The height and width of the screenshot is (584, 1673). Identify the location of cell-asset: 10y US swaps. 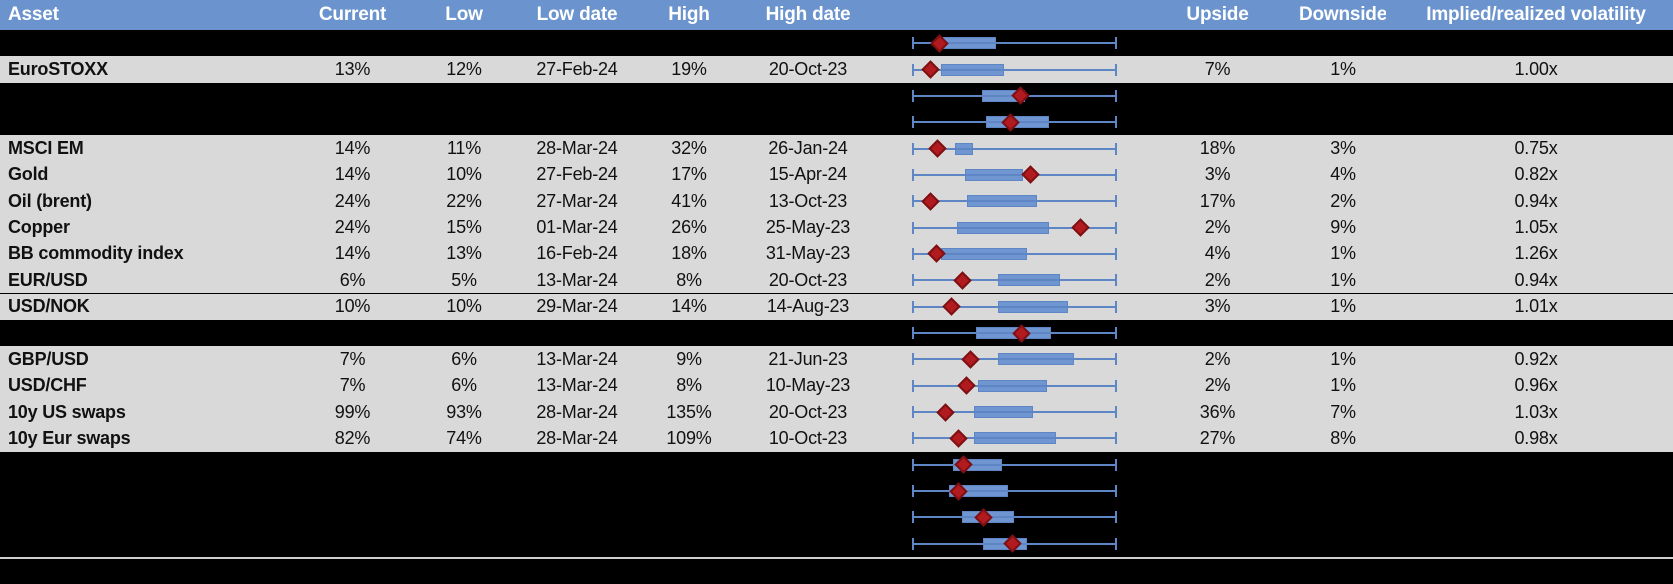
(67, 411).